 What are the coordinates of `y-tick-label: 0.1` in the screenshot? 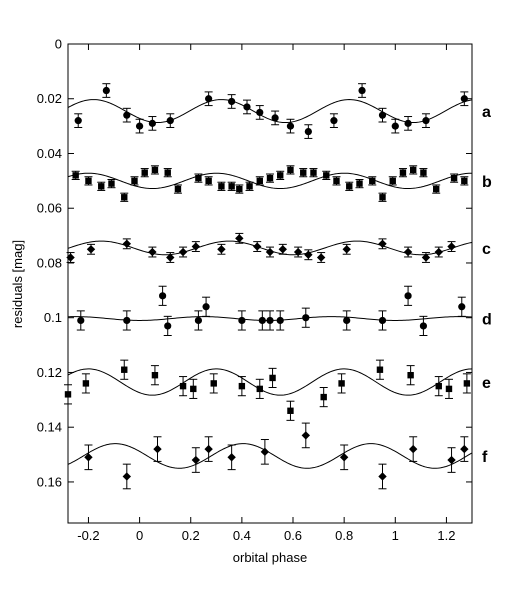 It's located at (53, 317).